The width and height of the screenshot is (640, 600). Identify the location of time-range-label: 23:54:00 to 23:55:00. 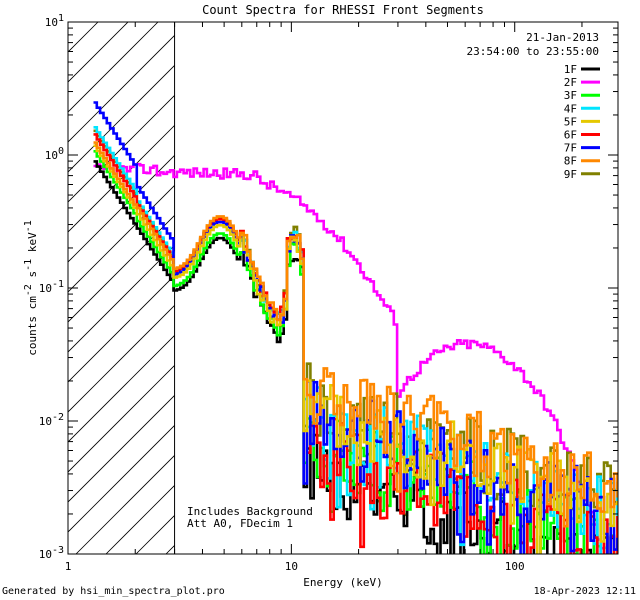
(533, 51).